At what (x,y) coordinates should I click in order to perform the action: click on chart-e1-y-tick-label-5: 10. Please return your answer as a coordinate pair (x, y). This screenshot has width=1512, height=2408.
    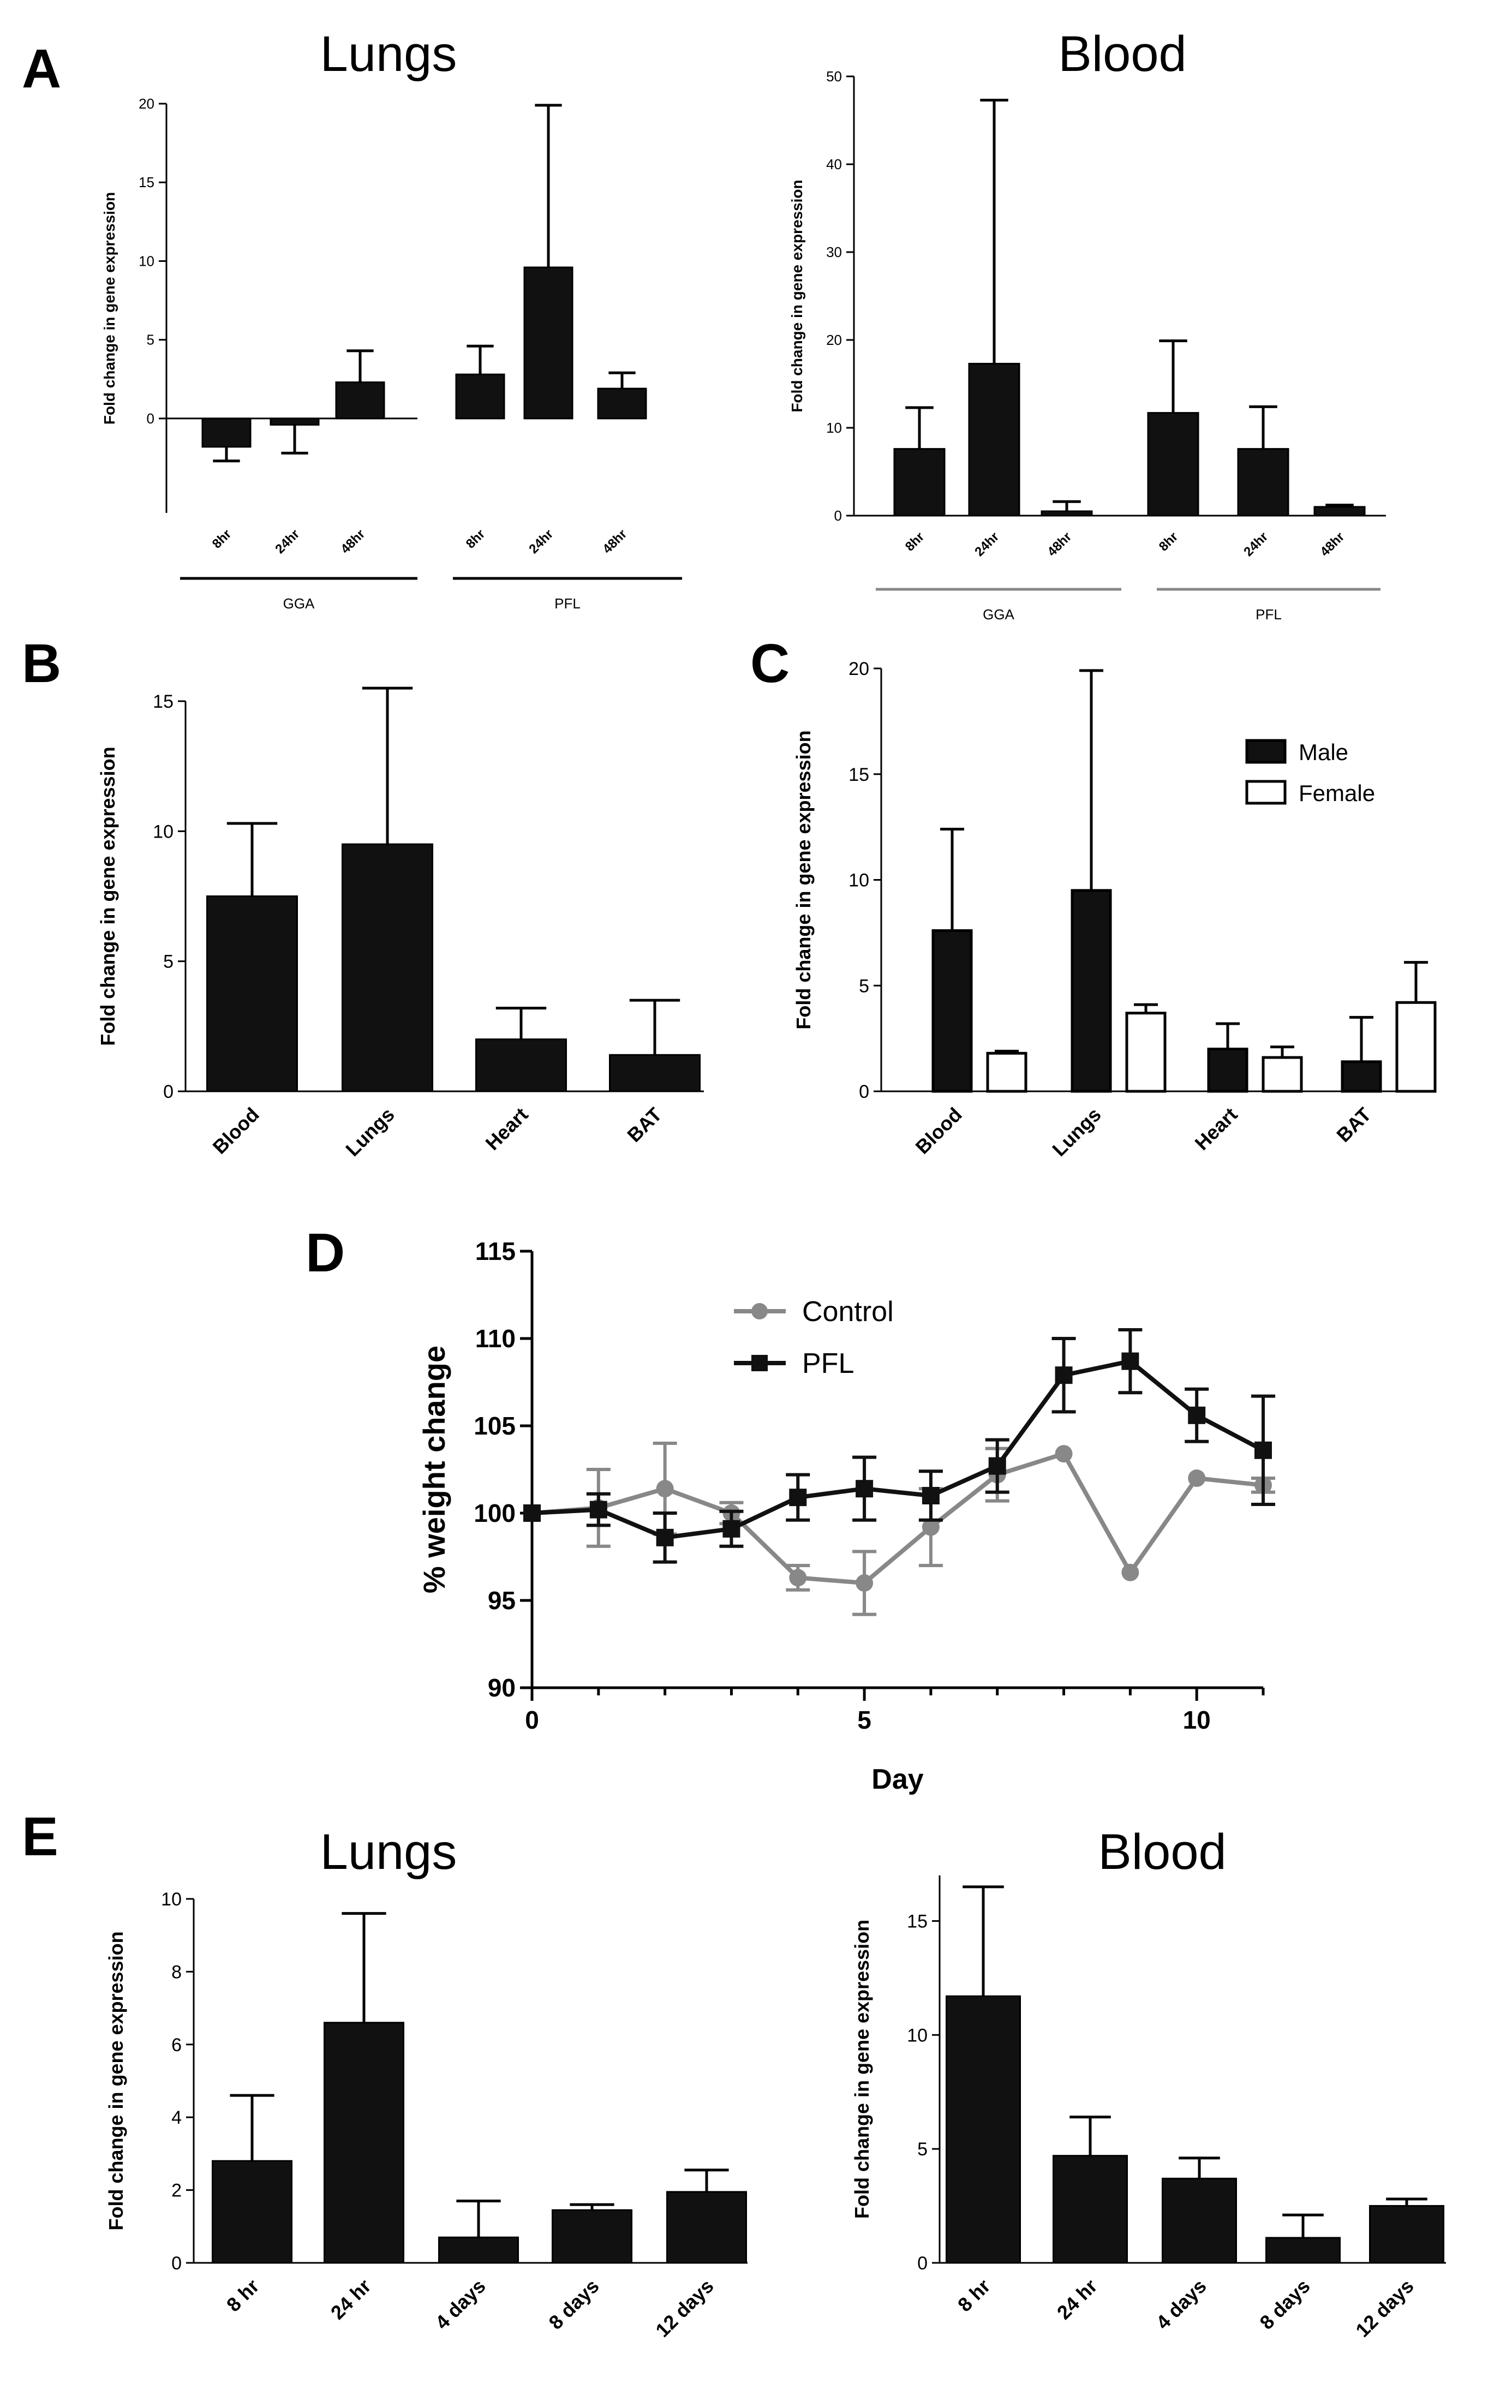
    Looking at the image, I should click on (171, 1899).